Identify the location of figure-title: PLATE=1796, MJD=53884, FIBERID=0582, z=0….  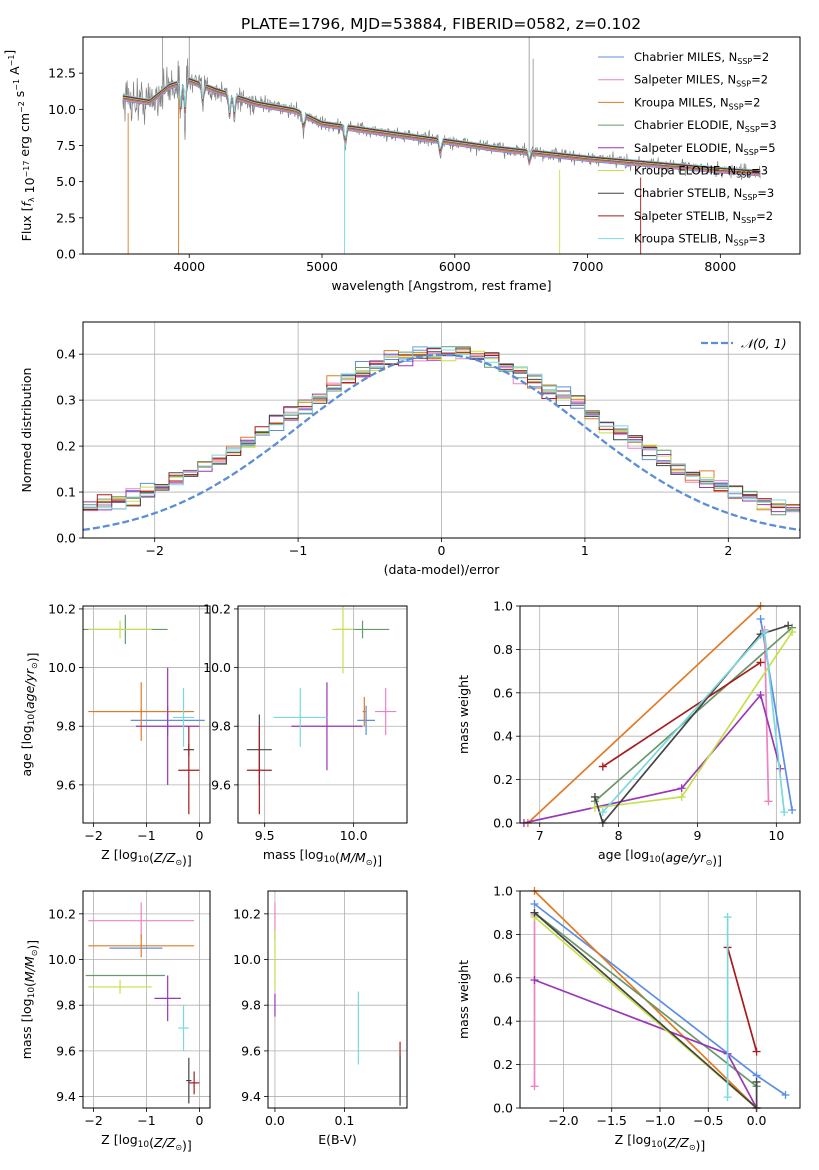
(441, 24).